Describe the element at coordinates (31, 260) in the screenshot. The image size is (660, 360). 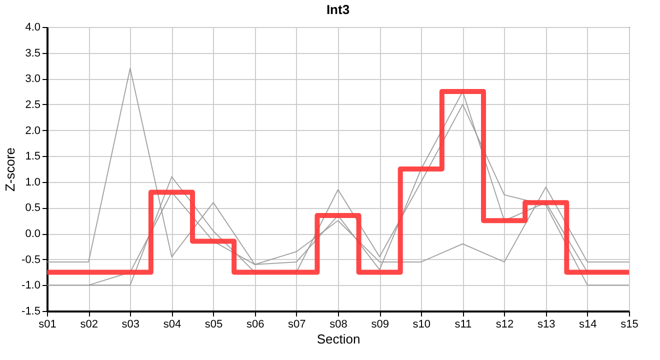
I see `y-tick-label: -0.5` at that location.